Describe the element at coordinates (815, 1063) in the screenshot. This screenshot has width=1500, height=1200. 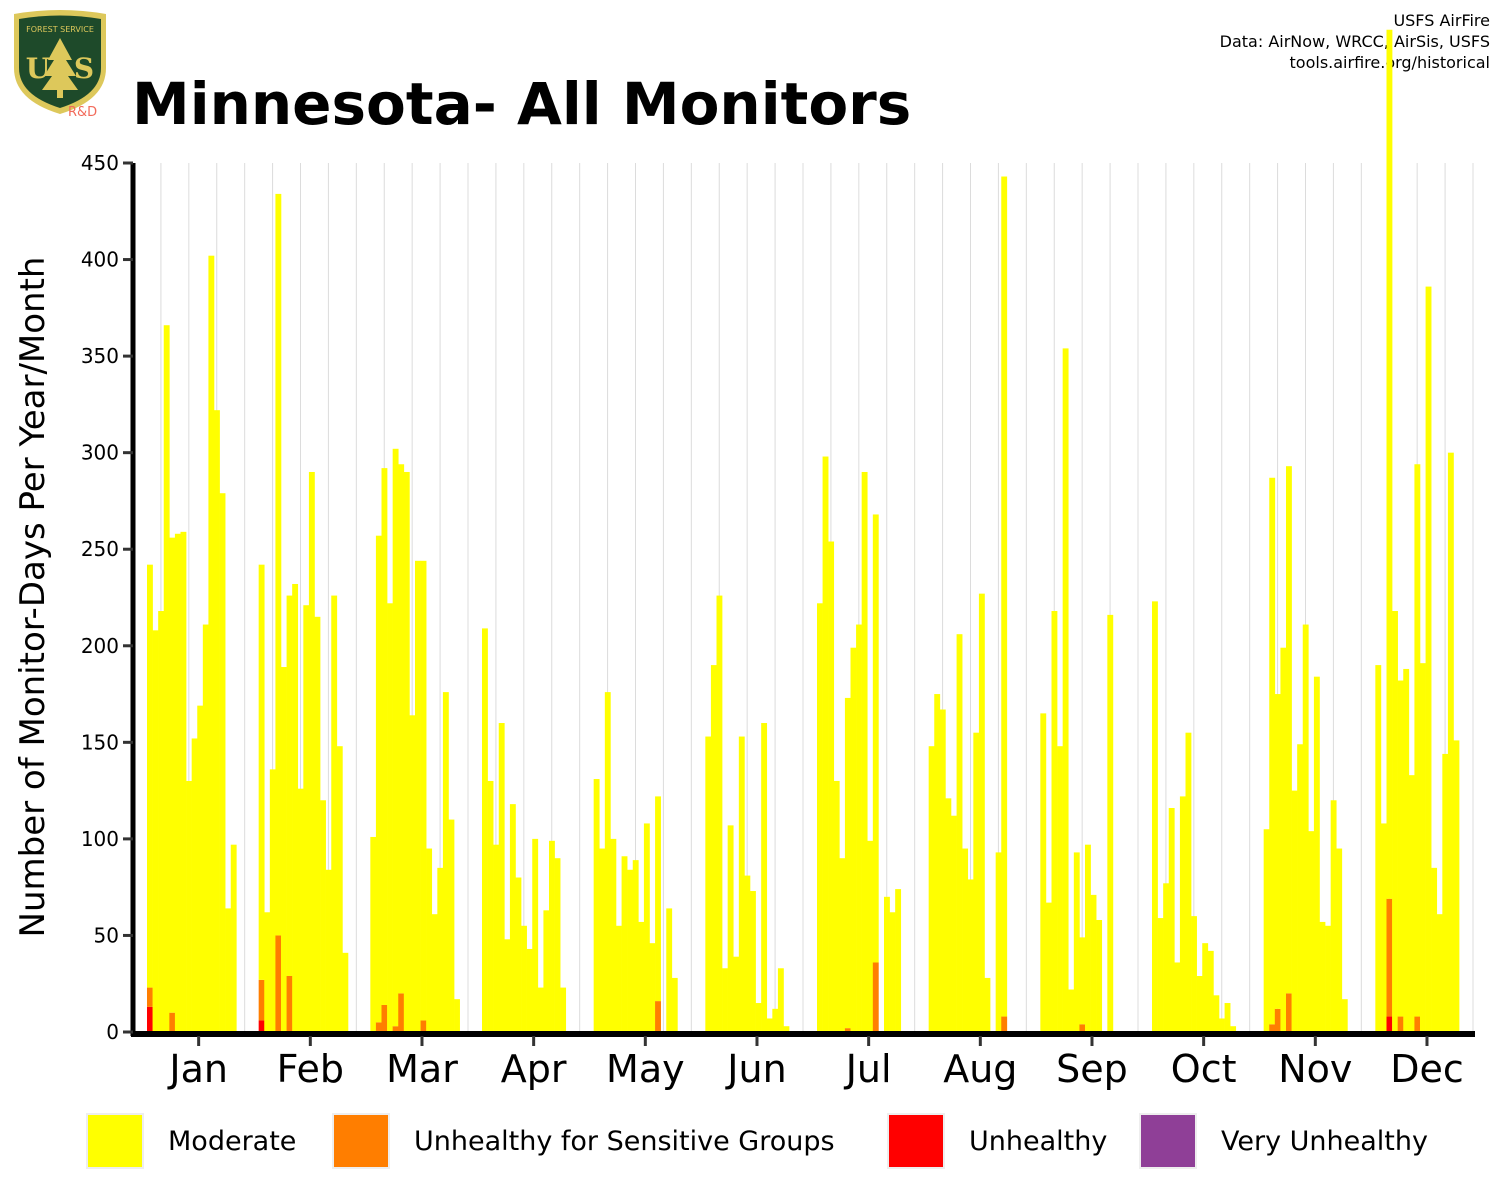
I see `x-axis: Jan Feb Mar Apr May Jun Jul Aug Sep Oct Nov Dec` at that location.